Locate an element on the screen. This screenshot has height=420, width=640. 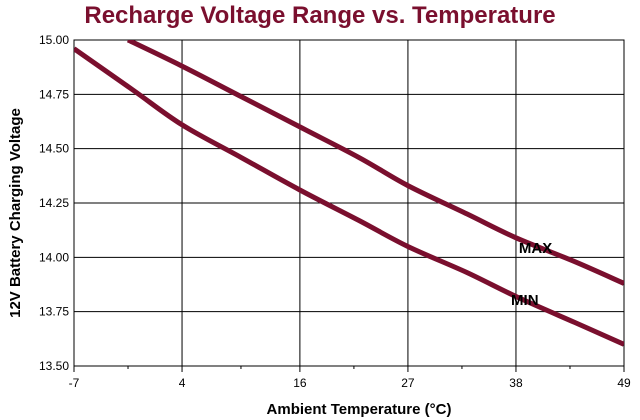
y-tick-label: 14.00 is located at coordinates (54, 257).